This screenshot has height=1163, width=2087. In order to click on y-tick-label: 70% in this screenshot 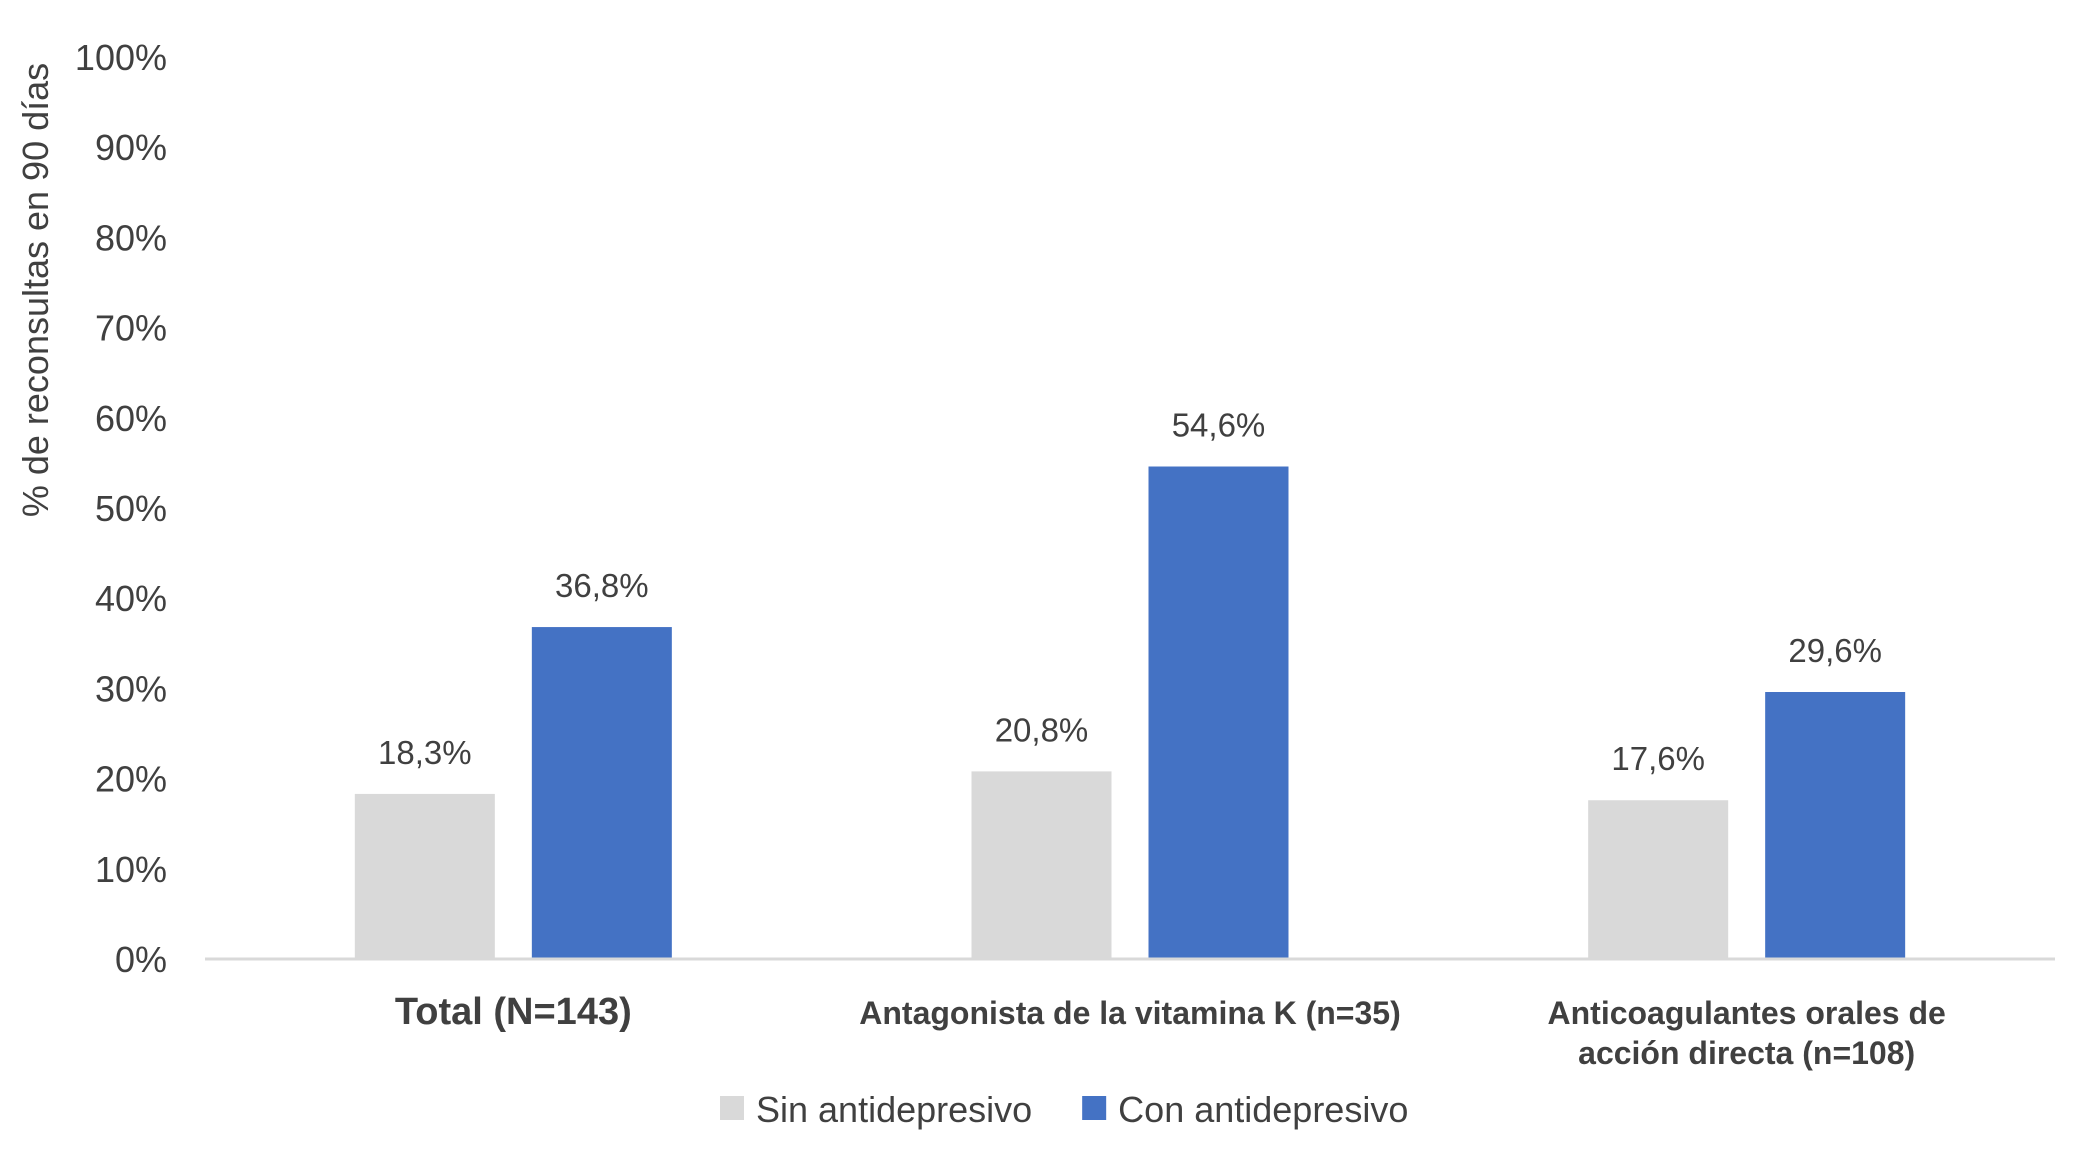, I will do `click(131, 328)`.